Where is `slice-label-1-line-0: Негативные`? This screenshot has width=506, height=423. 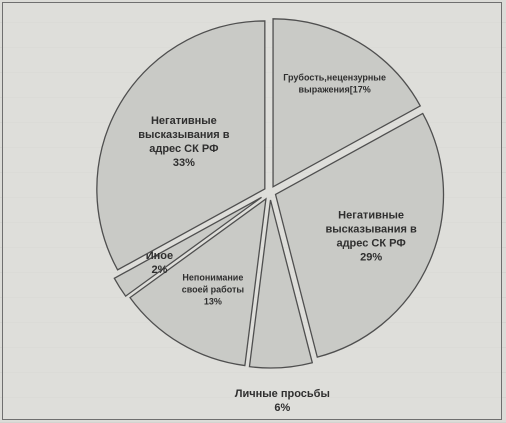
slice-label-1-line-0: Негативные is located at coordinates (371, 216).